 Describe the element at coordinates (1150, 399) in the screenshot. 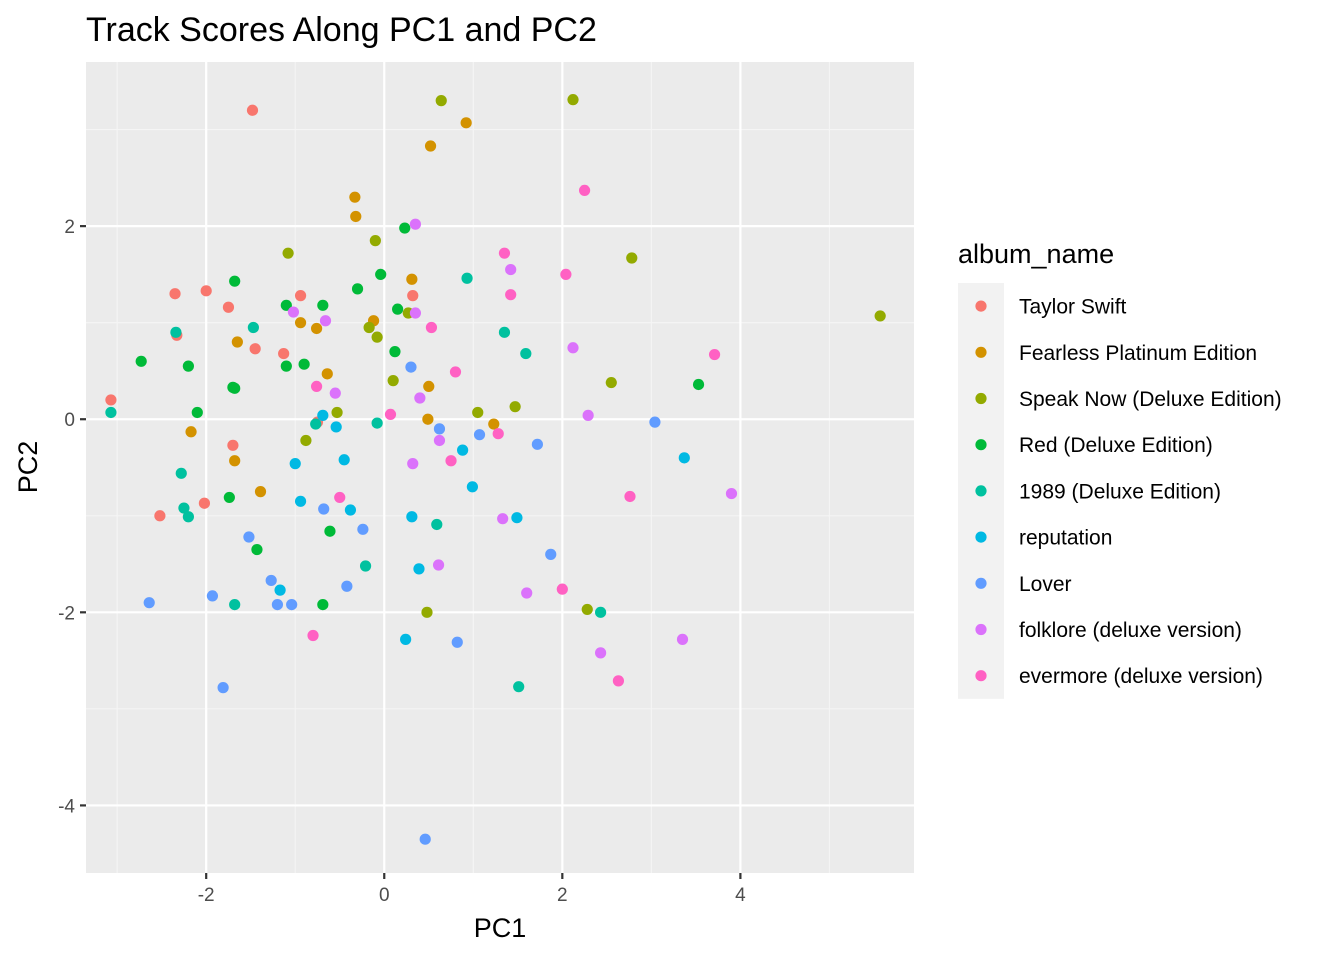

I see `legend-label: Speak Now (Deluxe Edition)` at that location.